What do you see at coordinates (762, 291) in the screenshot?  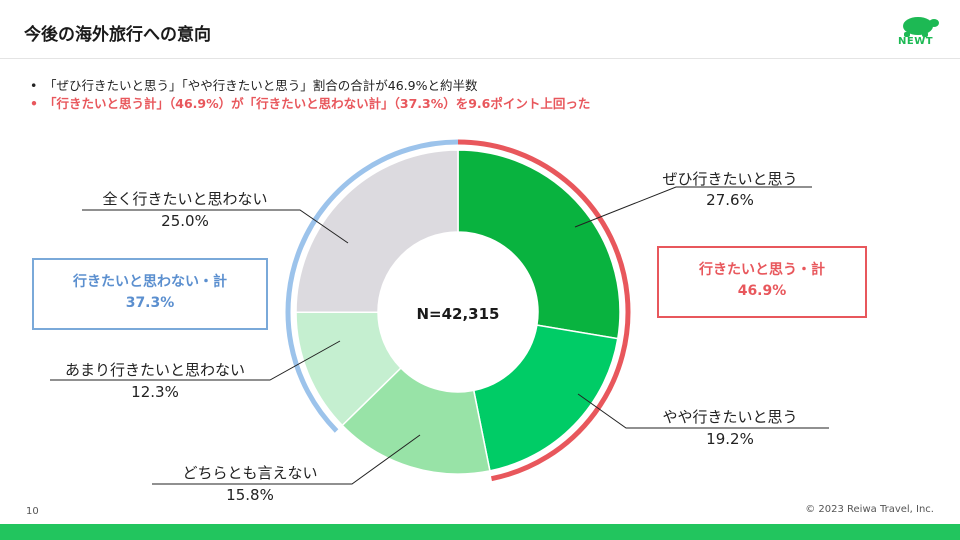 I see `positive-total-value: 46.9%` at bounding box center [762, 291].